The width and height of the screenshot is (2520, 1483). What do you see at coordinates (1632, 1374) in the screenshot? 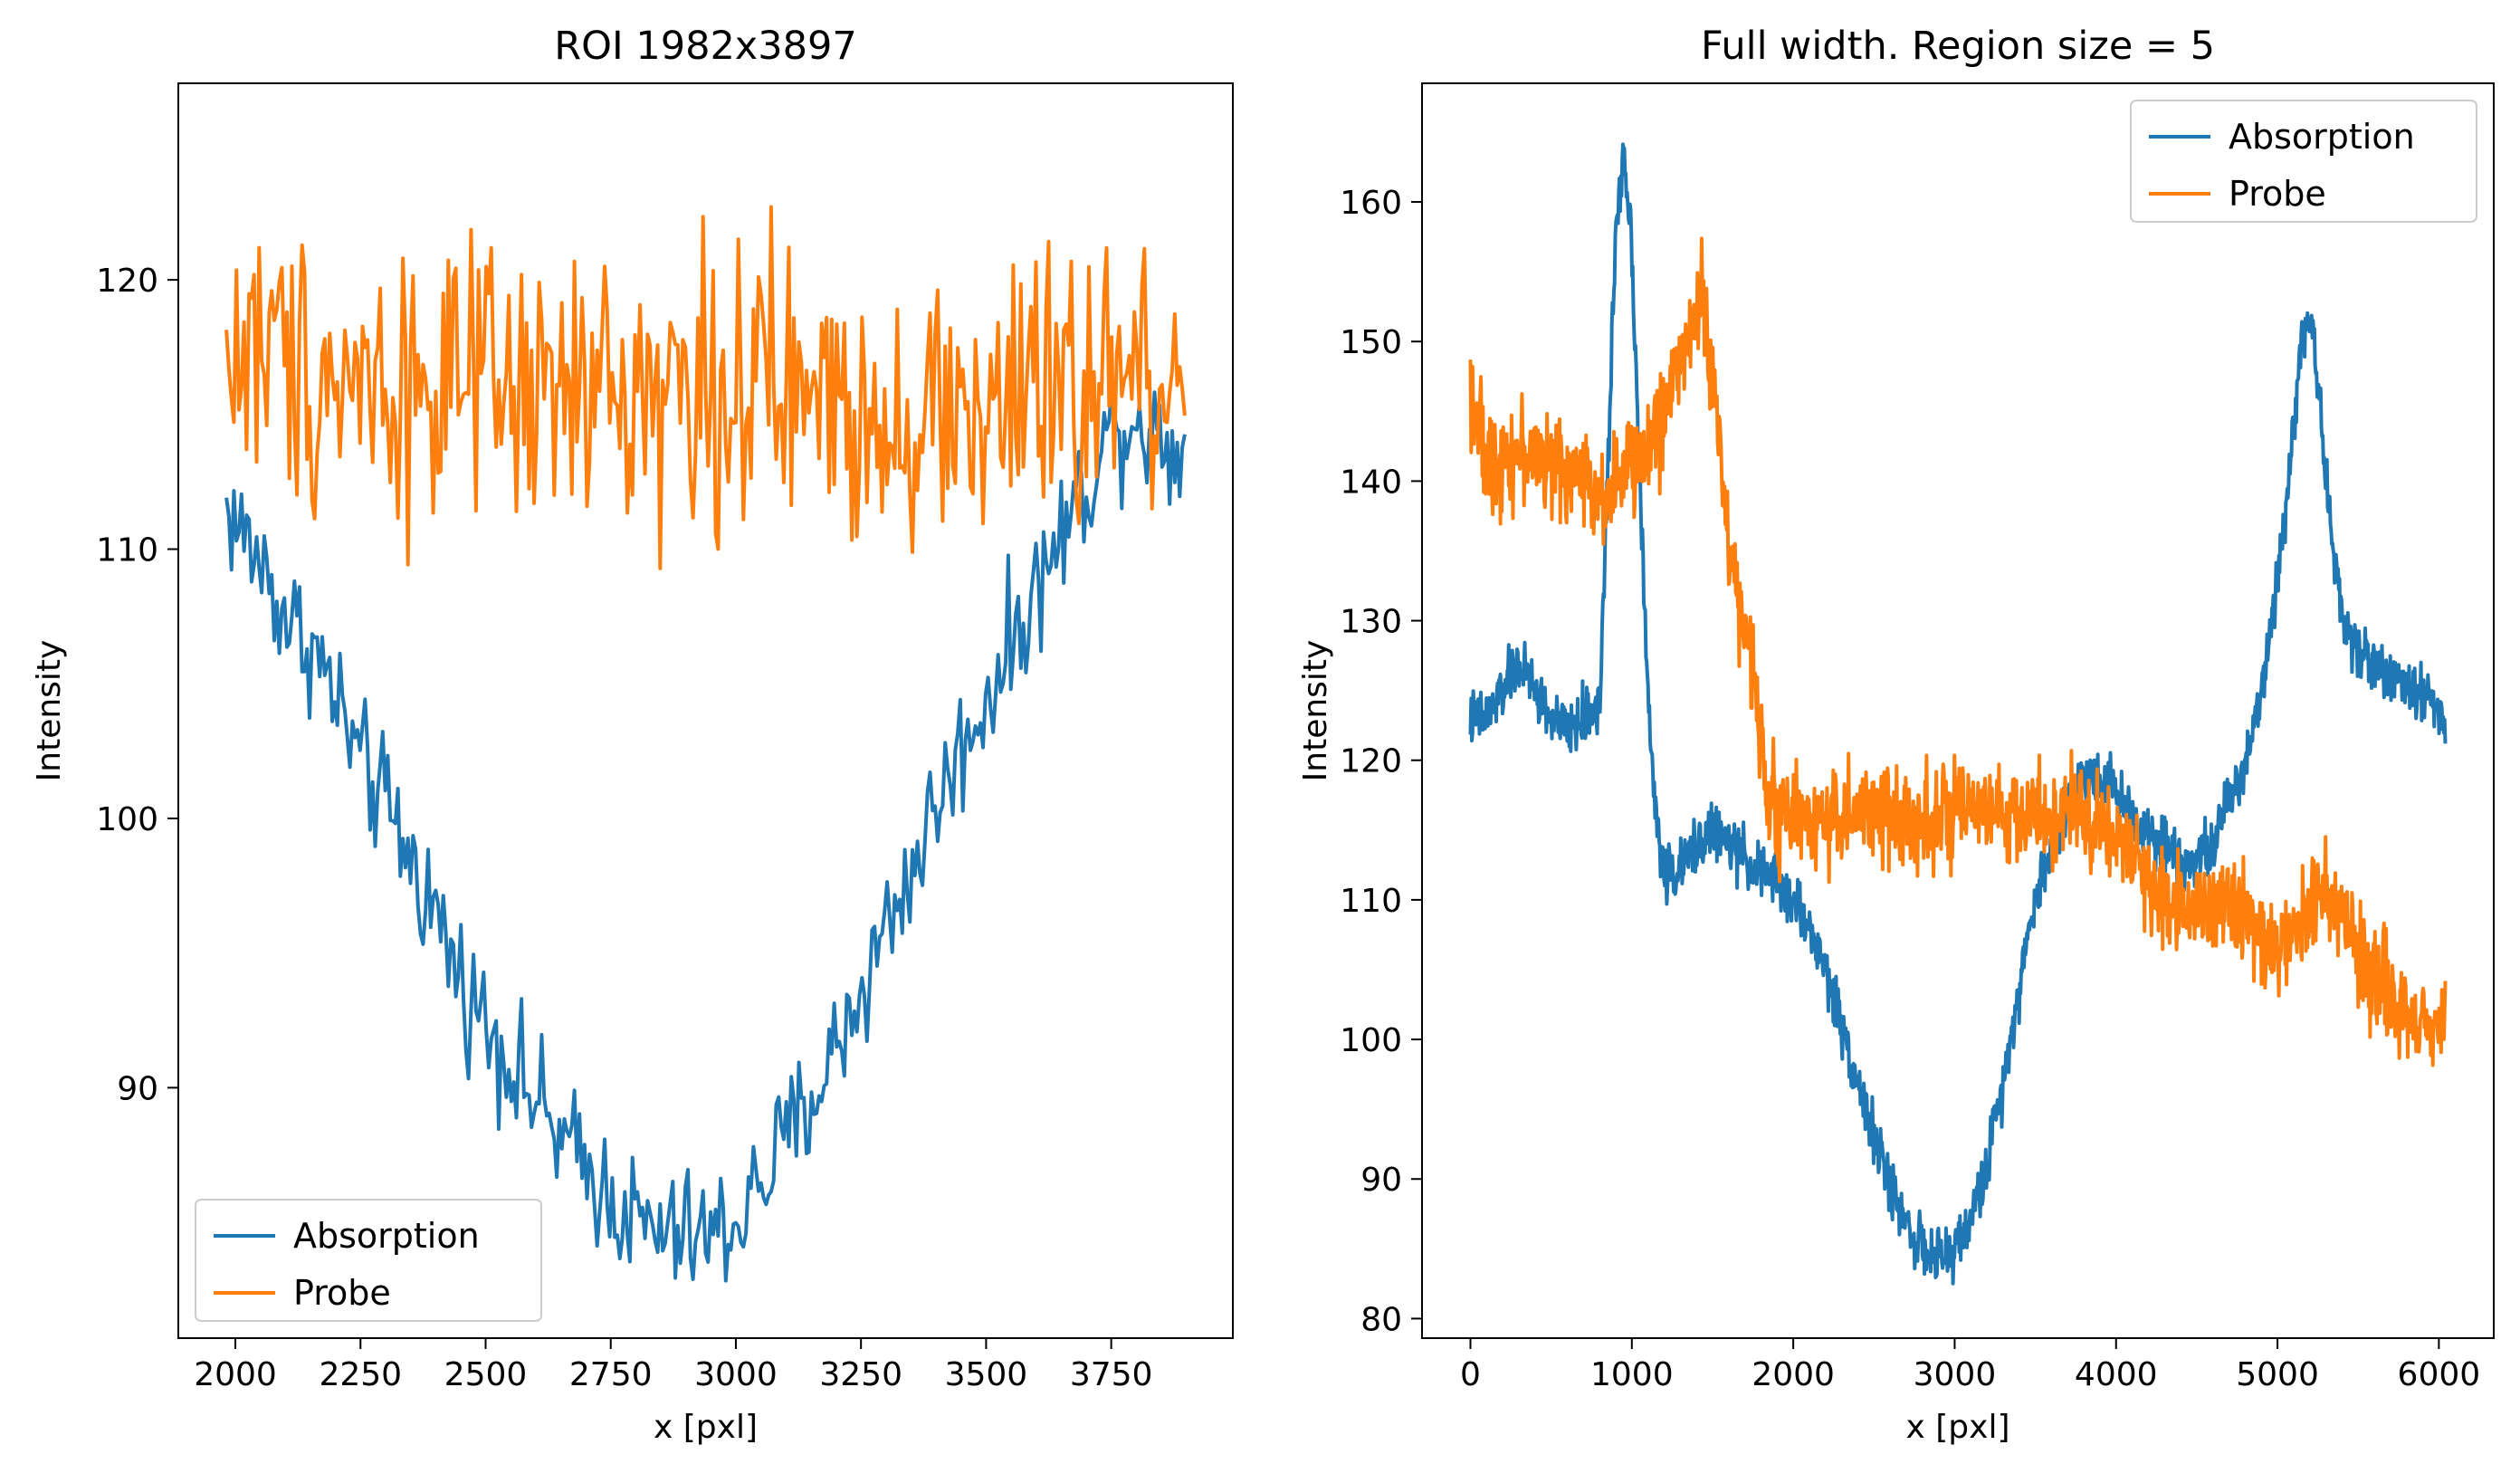
I see `x-tick-label: 1000` at bounding box center [1632, 1374].